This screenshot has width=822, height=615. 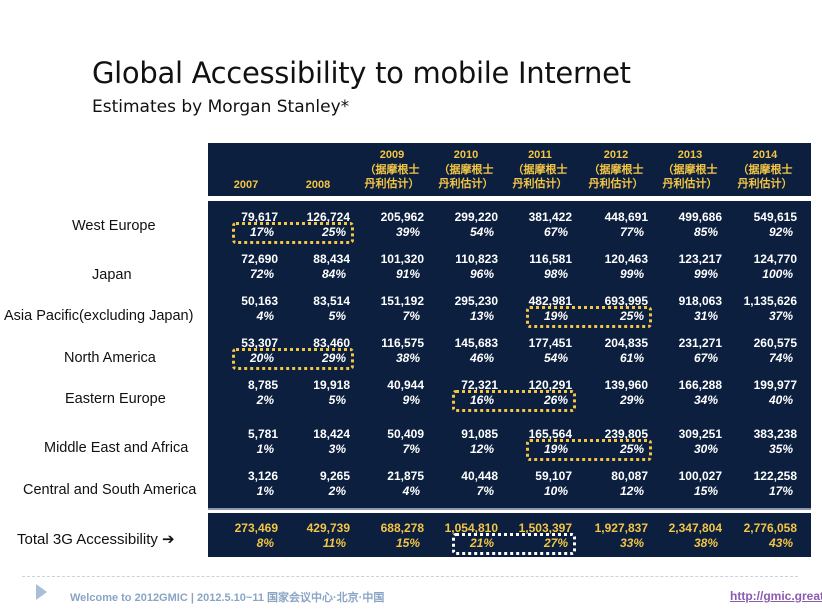 What do you see at coordinates (402, 343) in the screenshot?
I see `cell-value: 116,575` at bounding box center [402, 343].